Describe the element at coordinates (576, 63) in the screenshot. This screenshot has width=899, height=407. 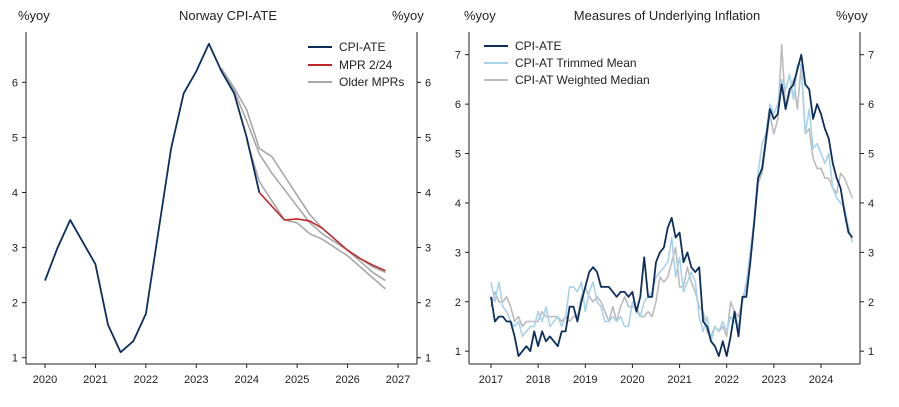
I see `legend-label-trimmed-mean: CPI-AT Trimmed Mean` at that location.